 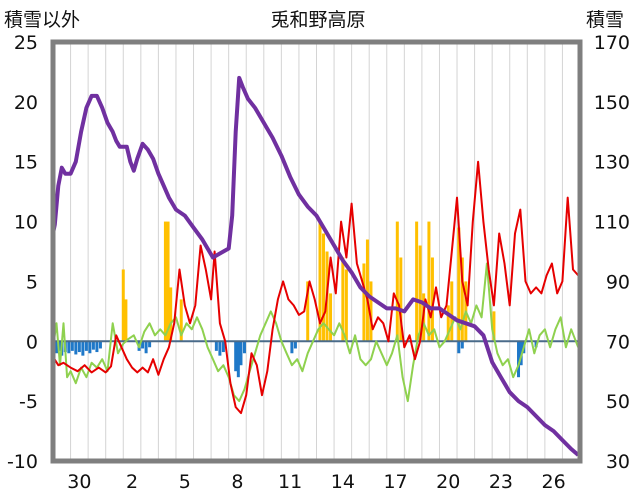 What do you see at coordinates (501, 482) in the screenshot?
I see `x-tick-label: 23` at bounding box center [501, 482].